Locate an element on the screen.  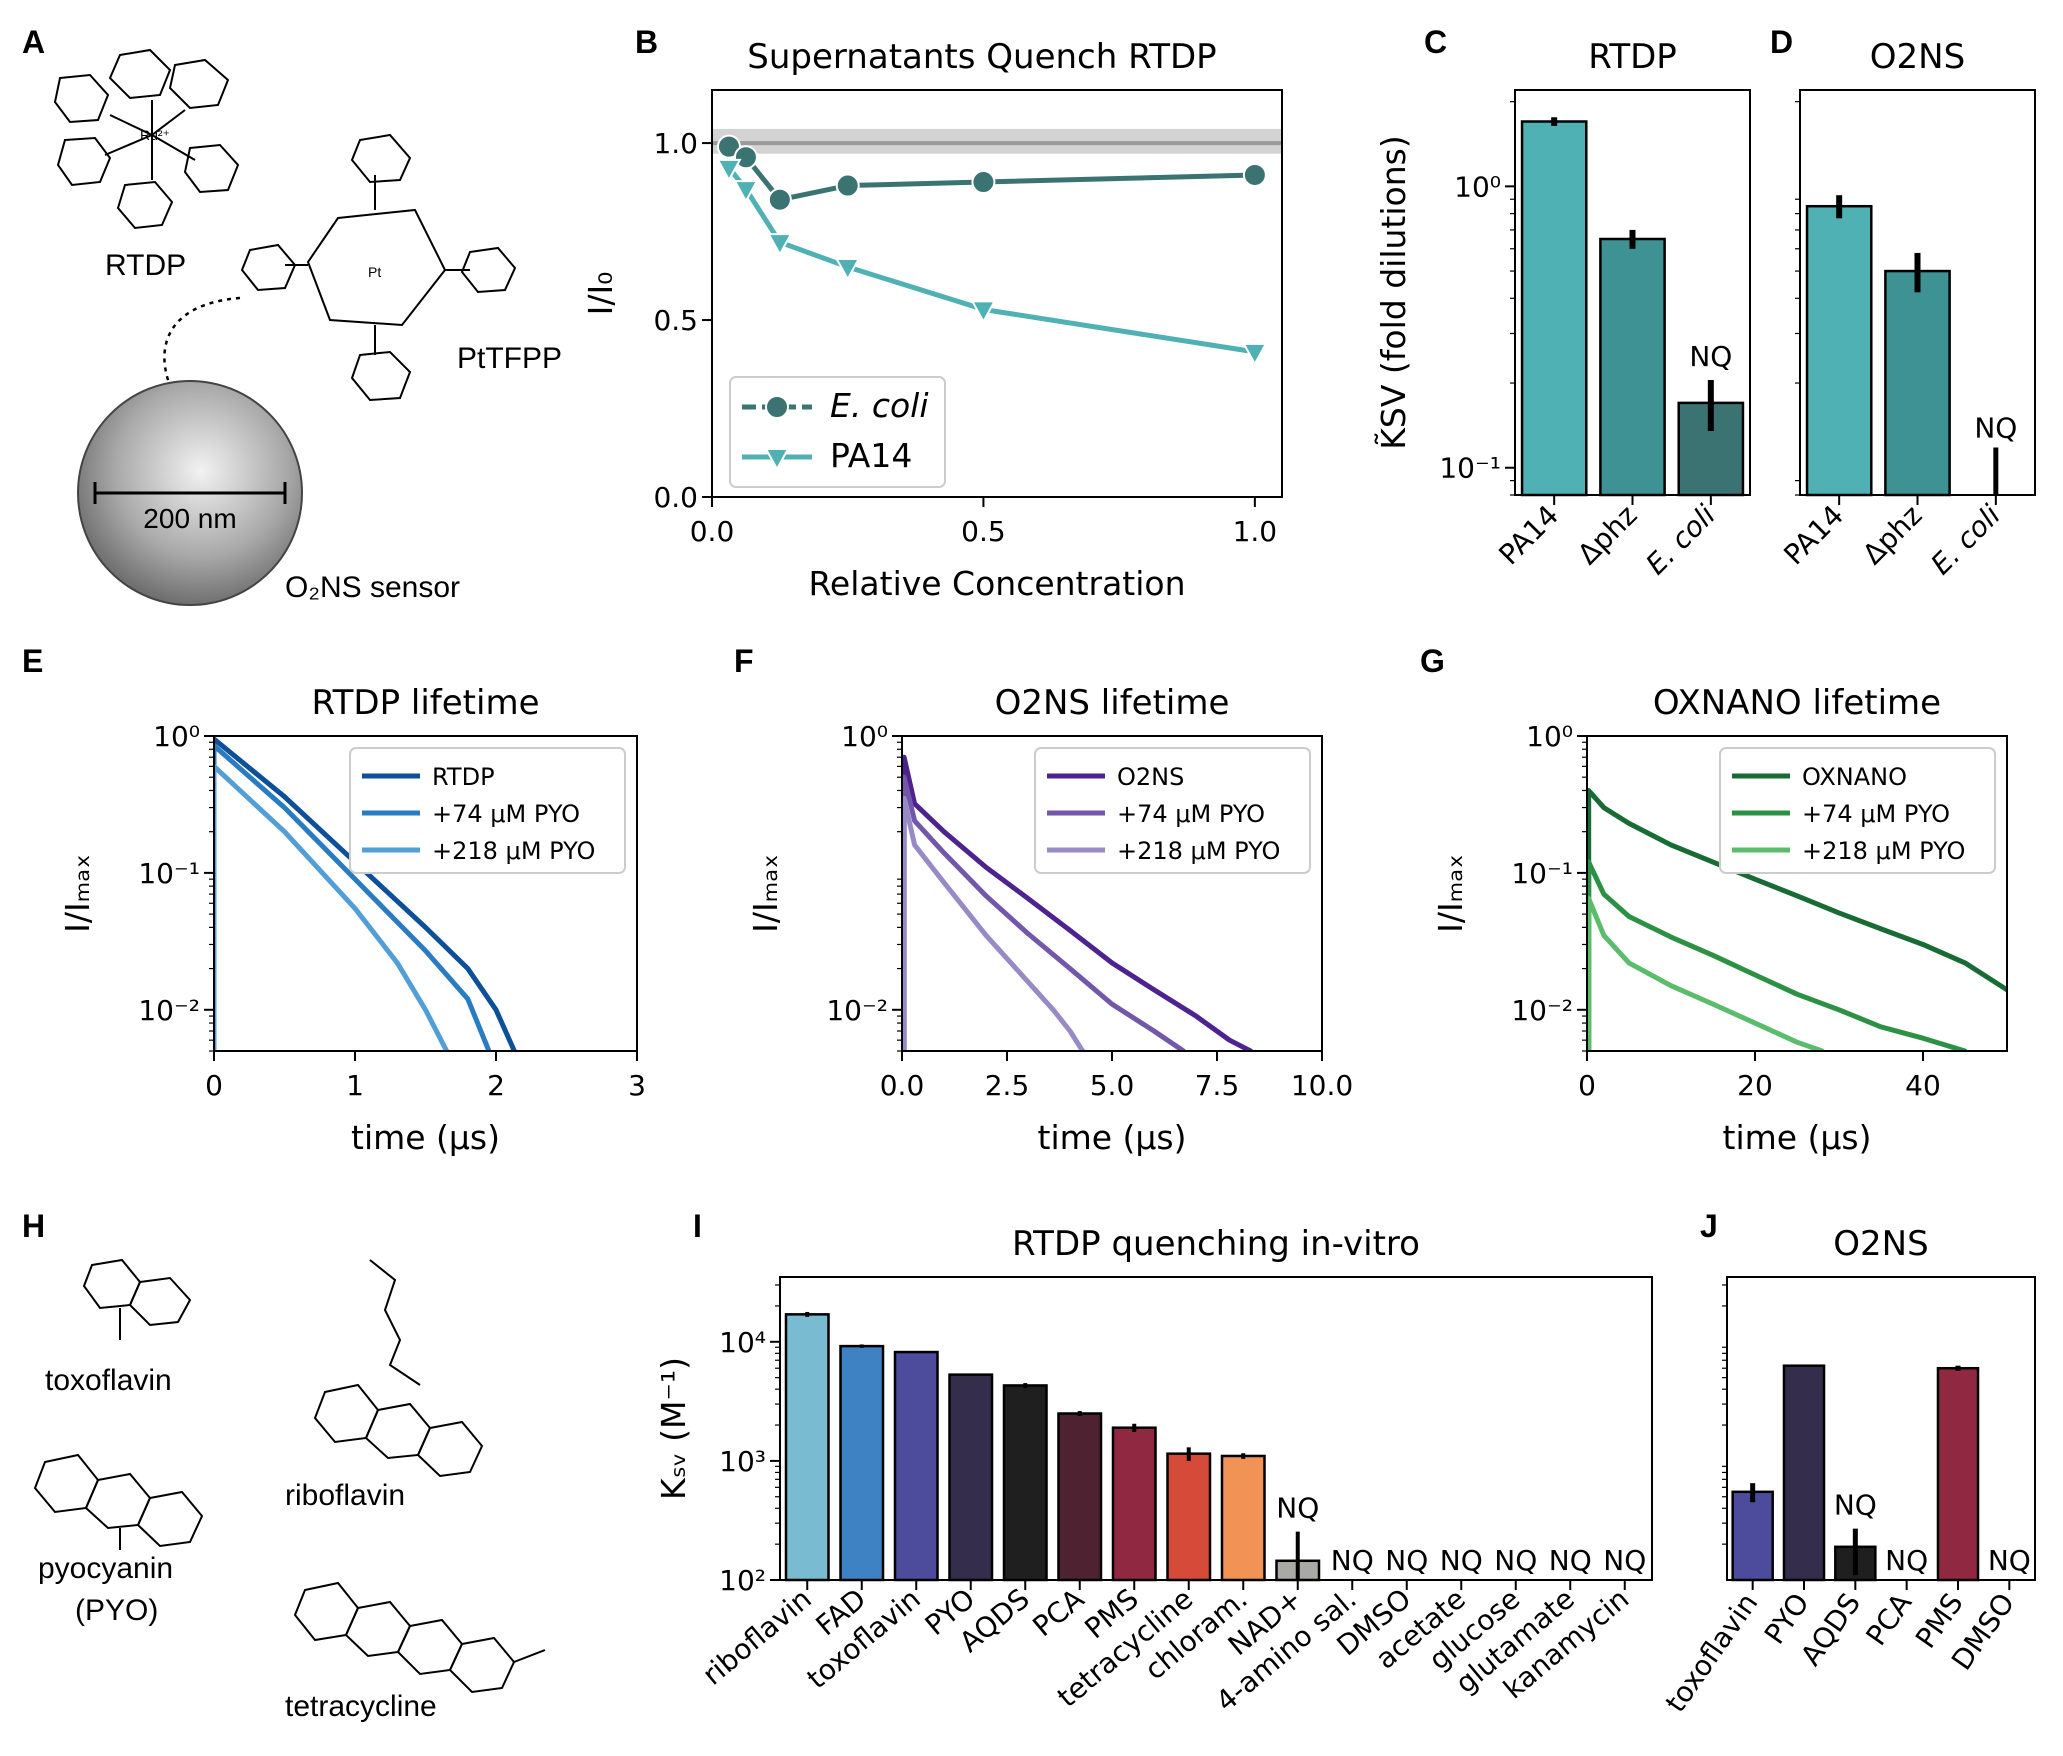
y-tick-label-g: 10⁰ is located at coordinates (1549, 736).